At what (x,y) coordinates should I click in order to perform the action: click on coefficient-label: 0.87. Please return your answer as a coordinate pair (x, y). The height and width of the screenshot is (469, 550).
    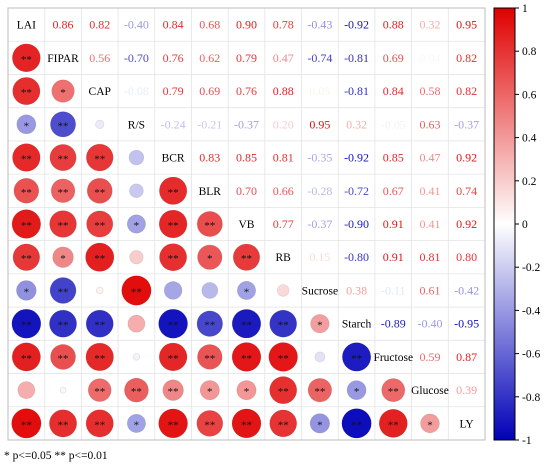
    Looking at the image, I should click on (466, 357).